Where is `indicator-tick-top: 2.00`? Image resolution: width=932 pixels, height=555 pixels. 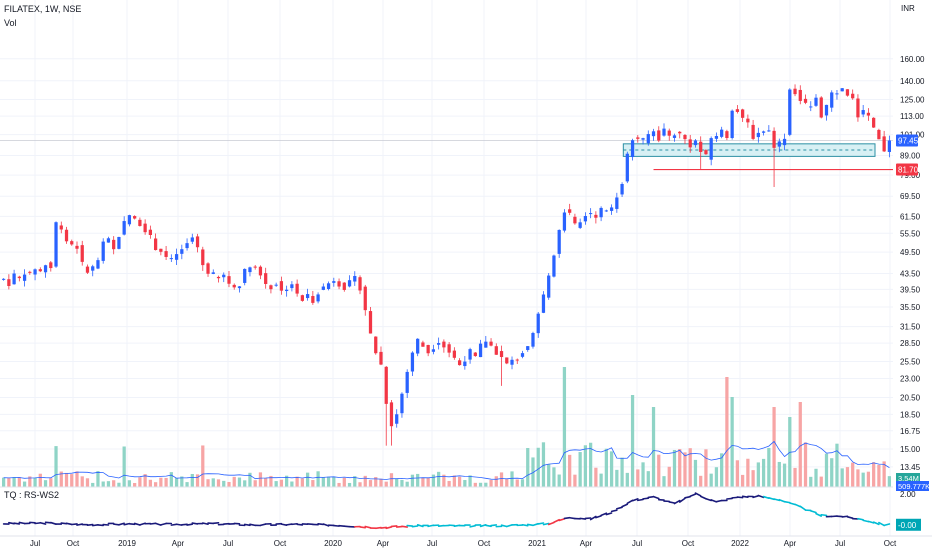 indicator-tick-top: 2.00 is located at coordinates (908, 494).